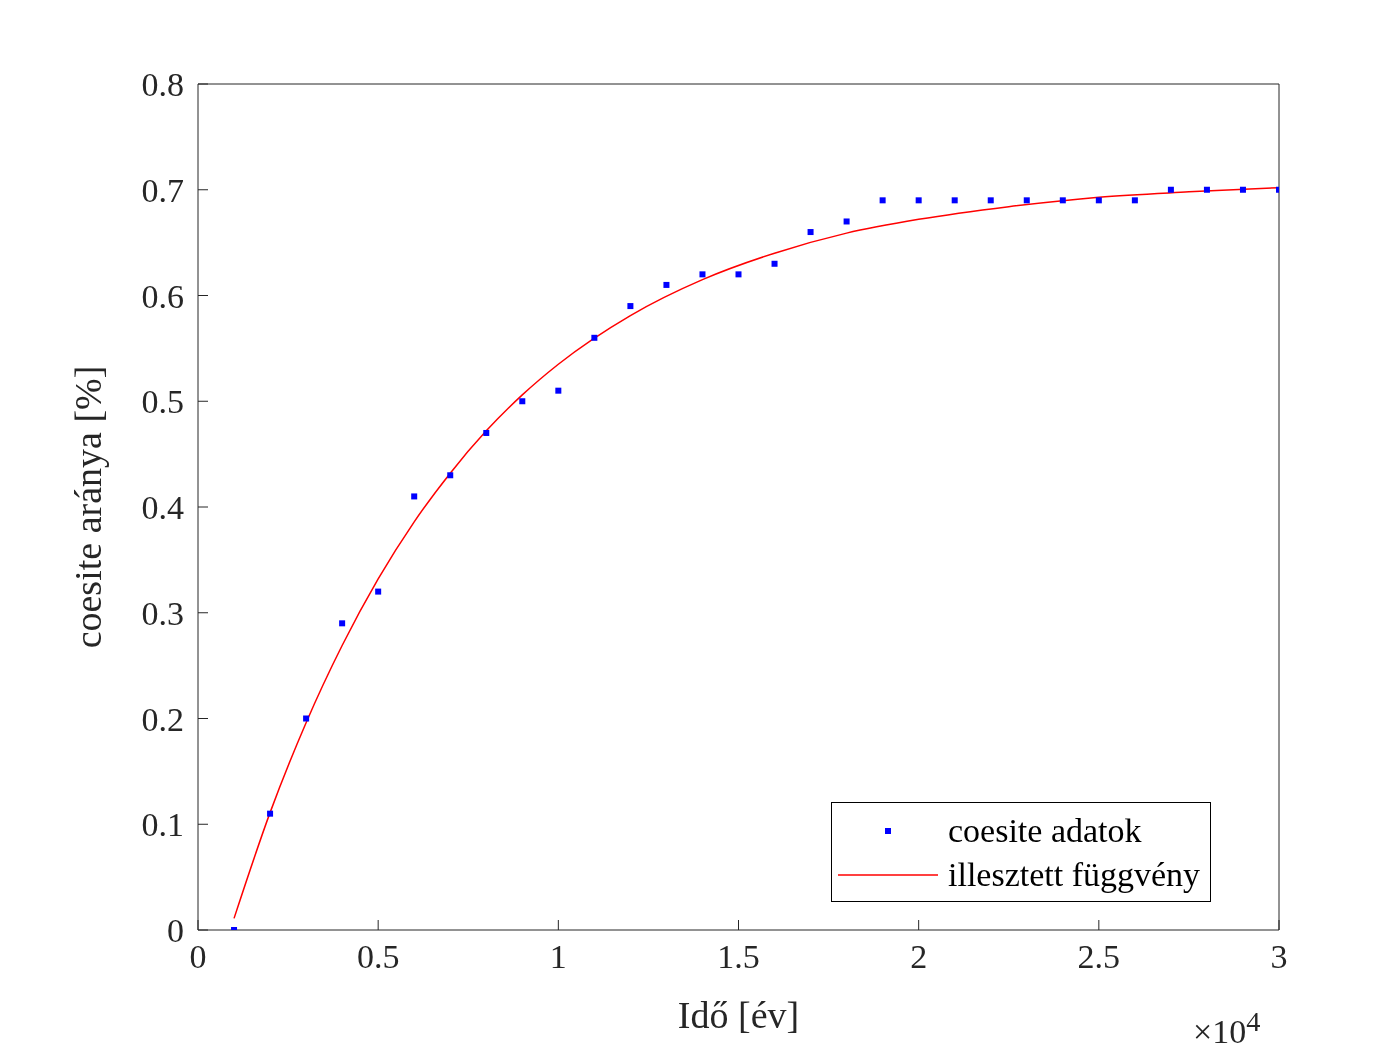  What do you see at coordinates (162, 613) in the screenshot?
I see `y-tick-label: 0.3` at bounding box center [162, 613].